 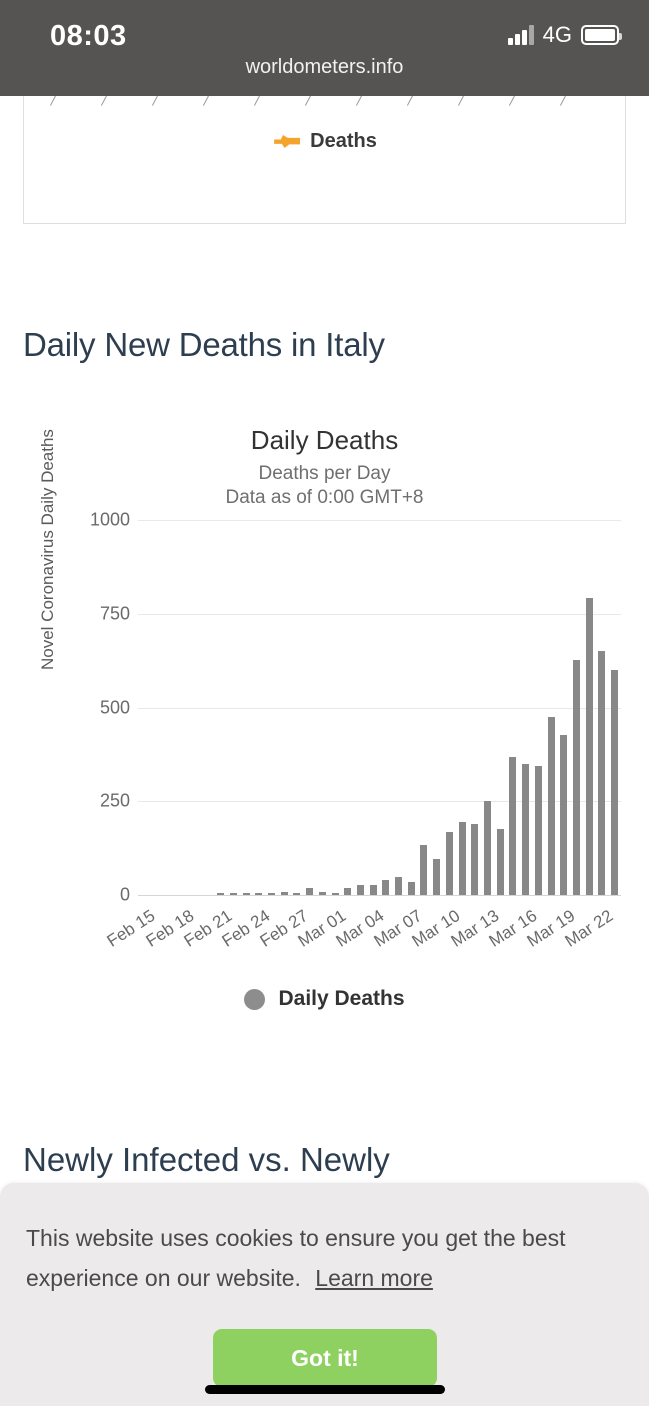 What do you see at coordinates (88, 36) in the screenshot?
I see `status-bar-clock: 08:03` at bounding box center [88, 36].